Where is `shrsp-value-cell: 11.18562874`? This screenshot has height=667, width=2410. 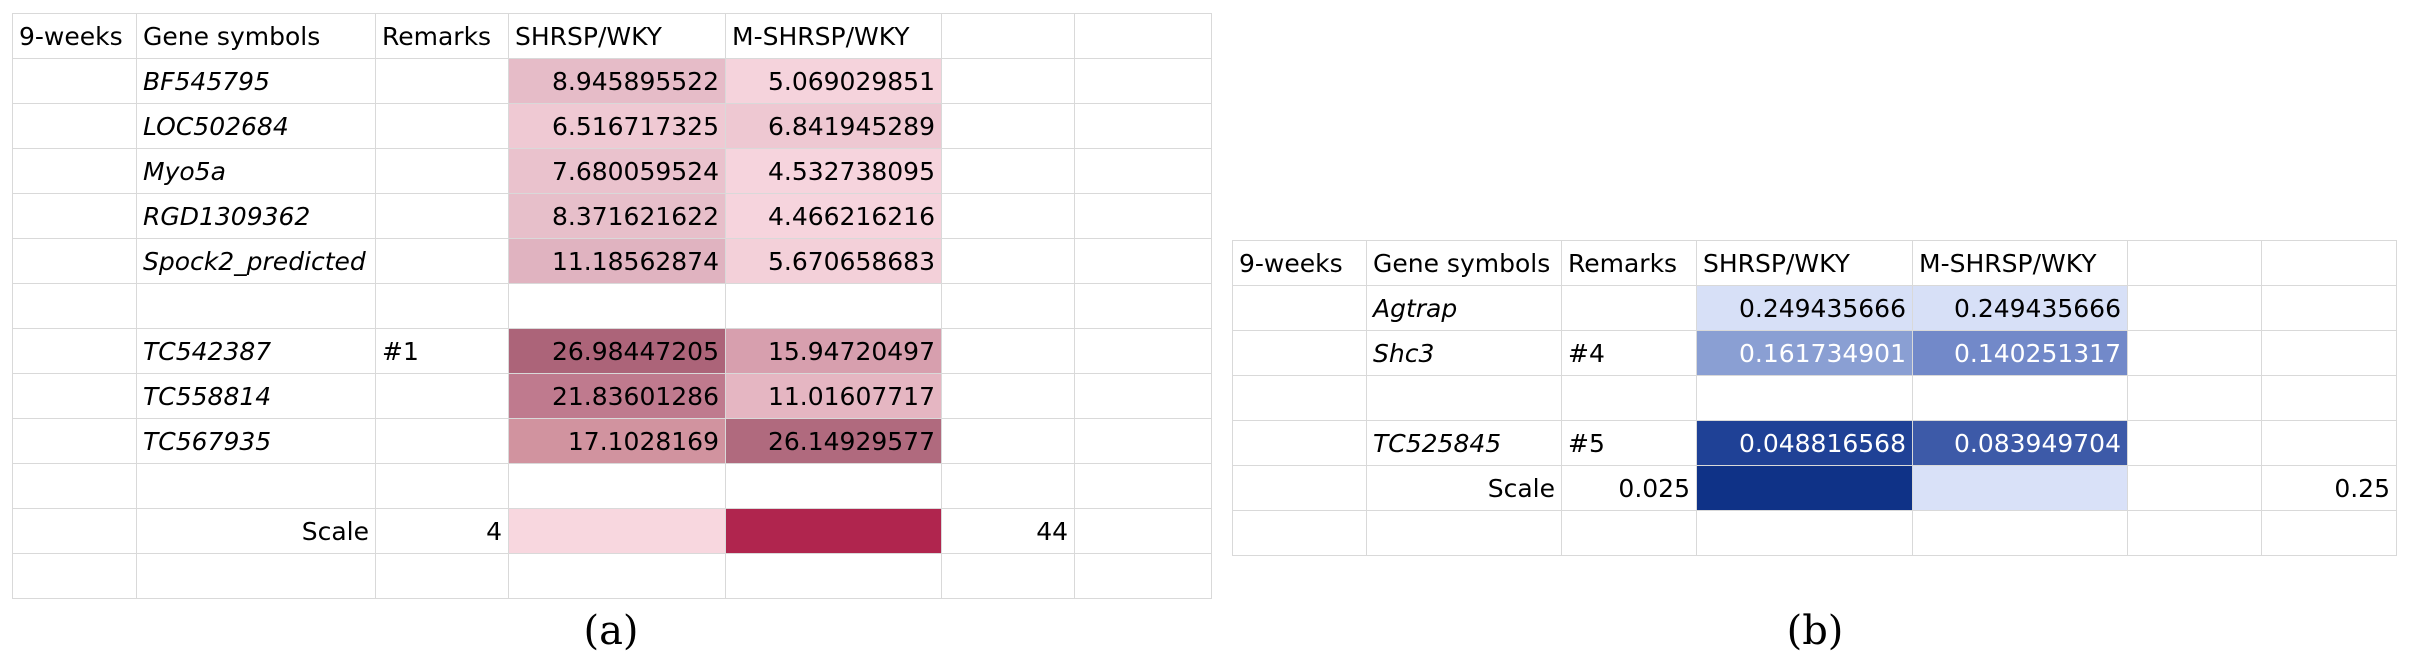
shrsp-value-cell: 11.18562874 is located at coordinates (617, 261).